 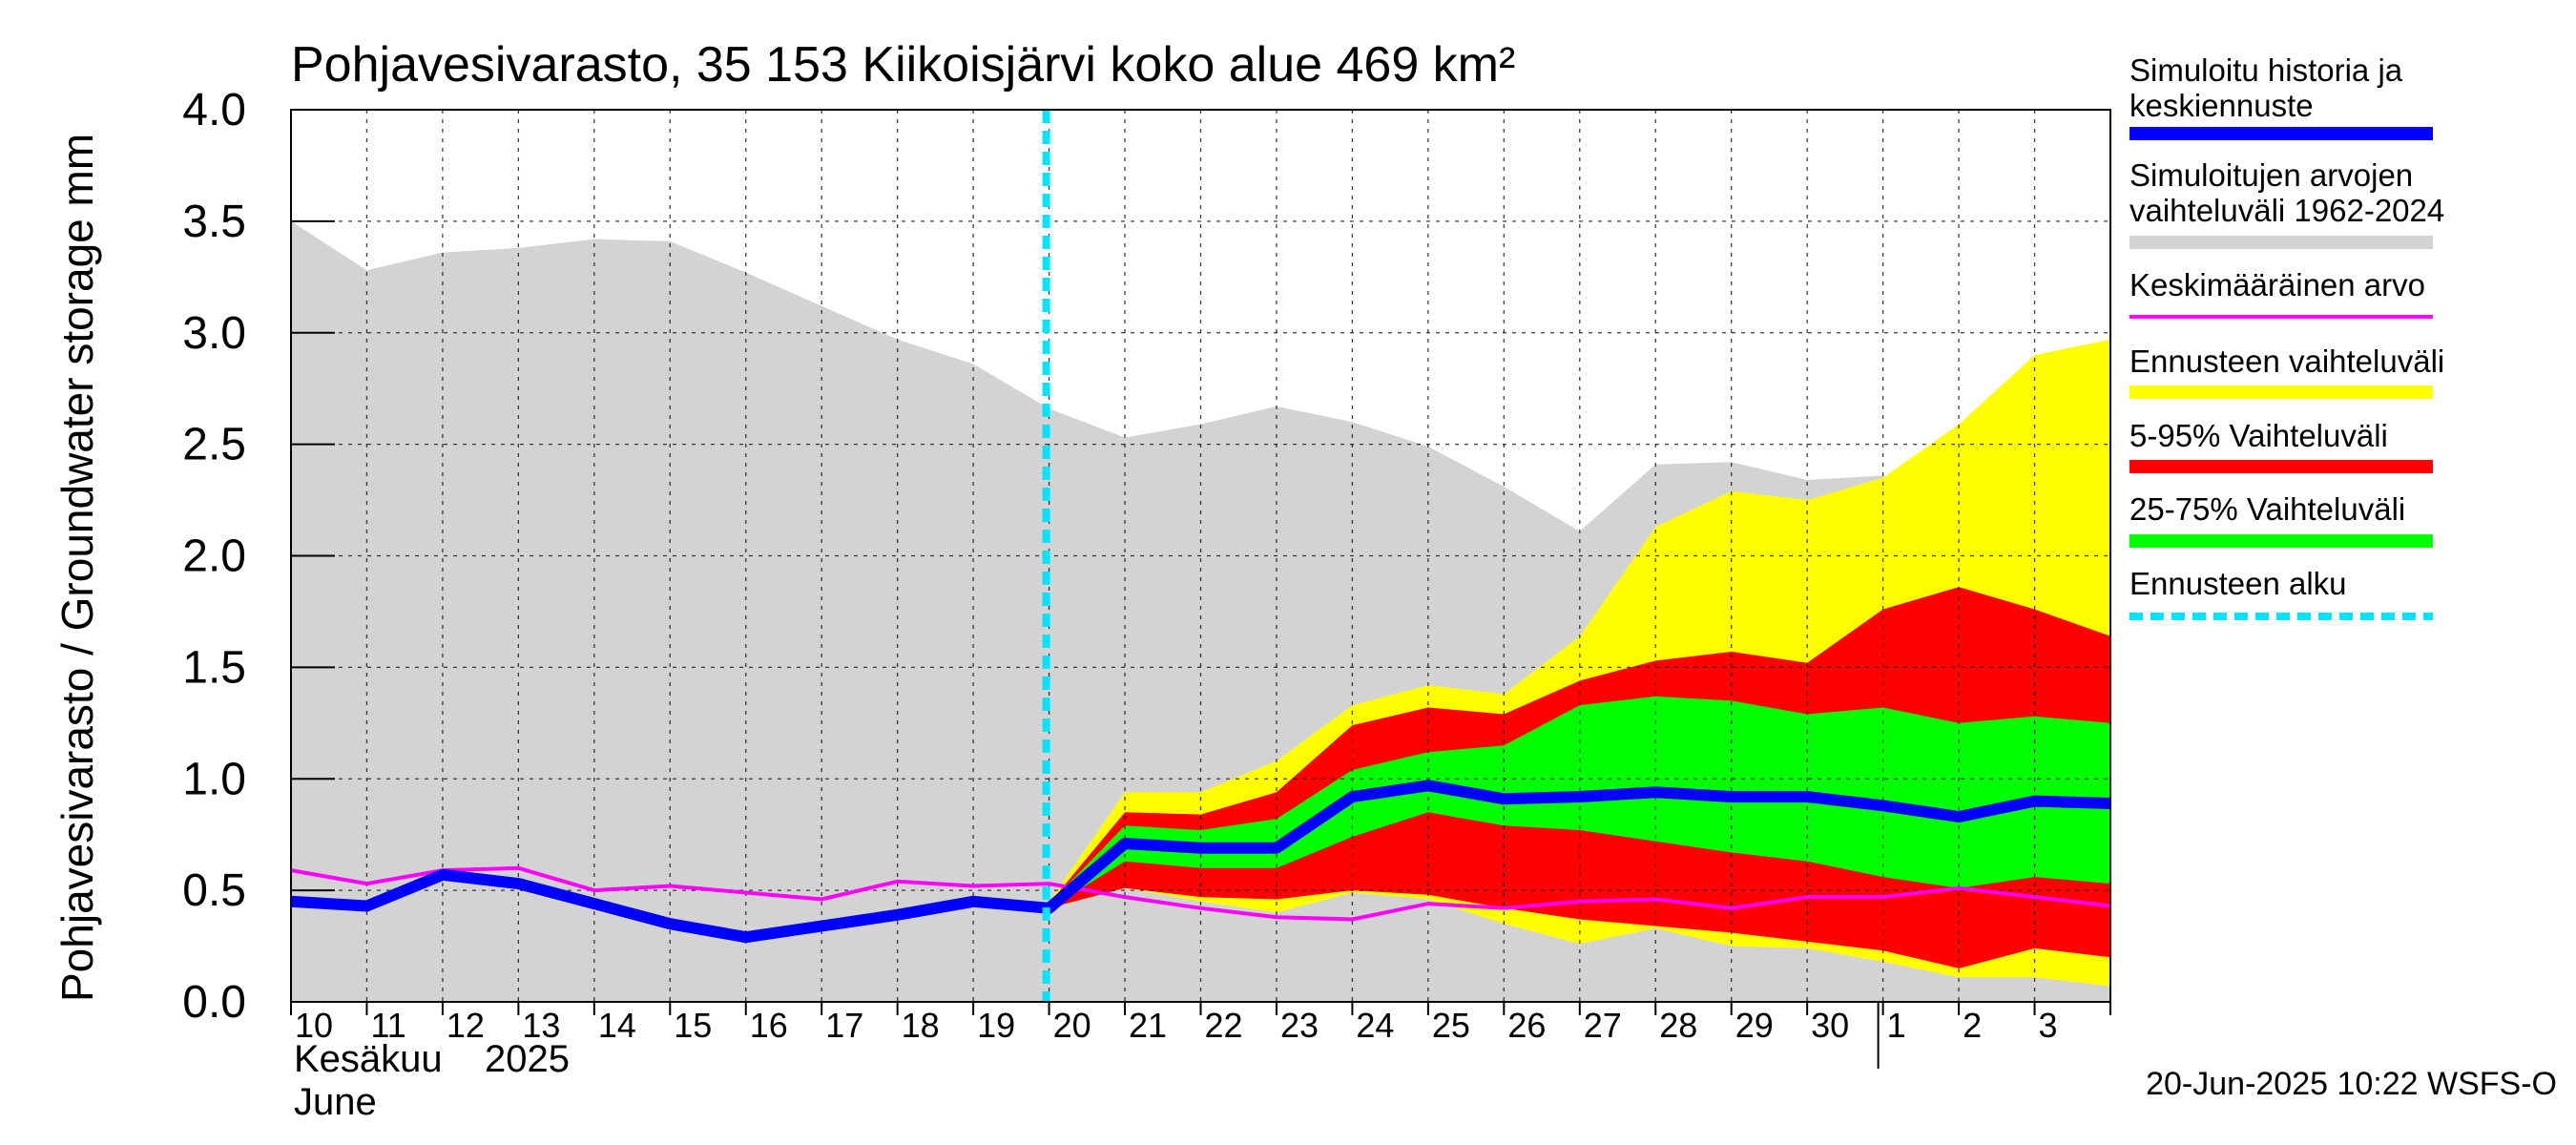 What do you see at coordinates (368, 1059) in the screenshot?
I see `month-label-fi: Kesäkuu` at bounding box center [368, 1059].